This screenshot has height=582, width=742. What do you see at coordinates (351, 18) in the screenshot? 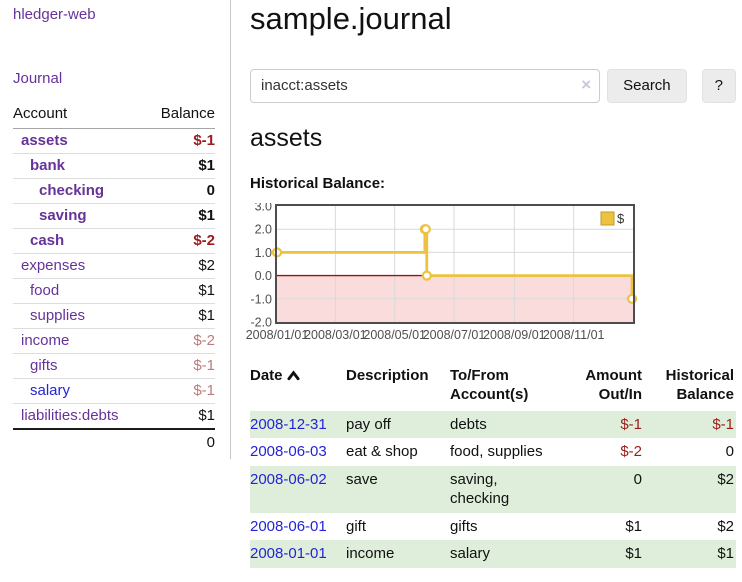
I see `page-title: sample.journal` at bounding box center [351, 18].